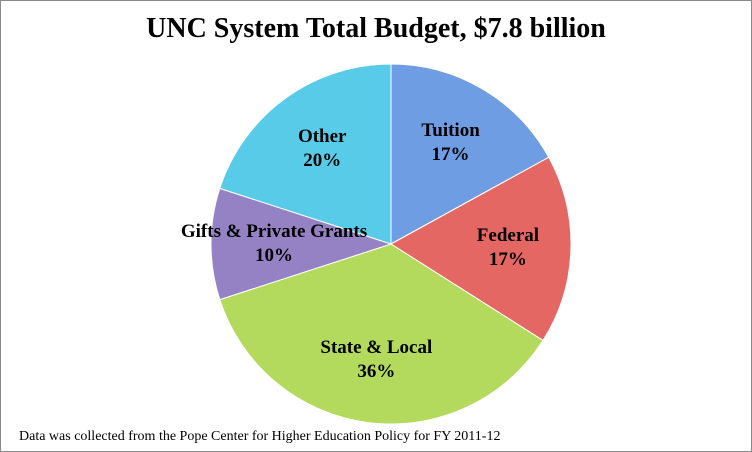  Describe the element at coordinates (322, 137) in the screenshot. I see `category-label: Other` at that location.